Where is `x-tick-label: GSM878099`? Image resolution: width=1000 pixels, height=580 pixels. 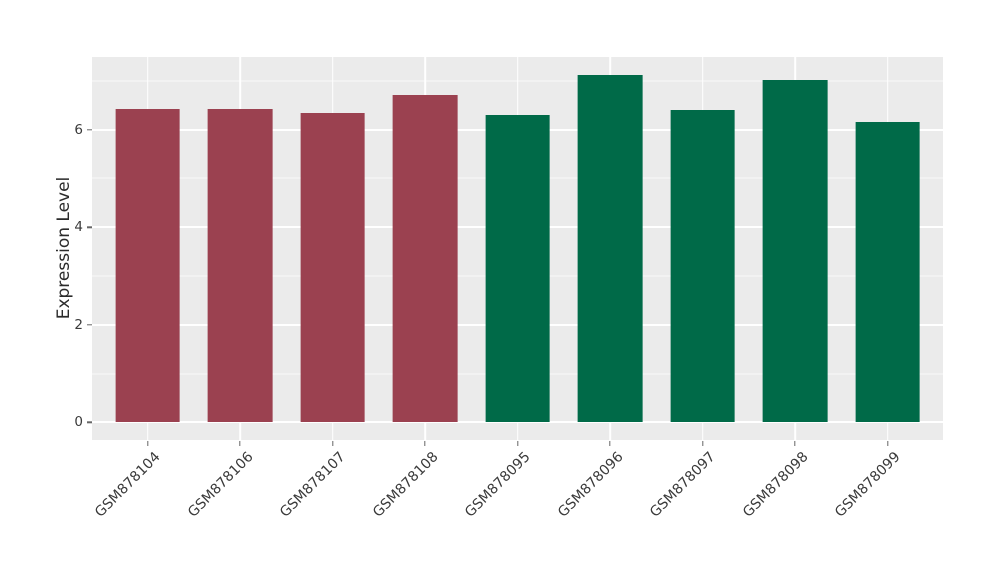
x-tick-label: GSM878099 is located at coordinates (868, 485).